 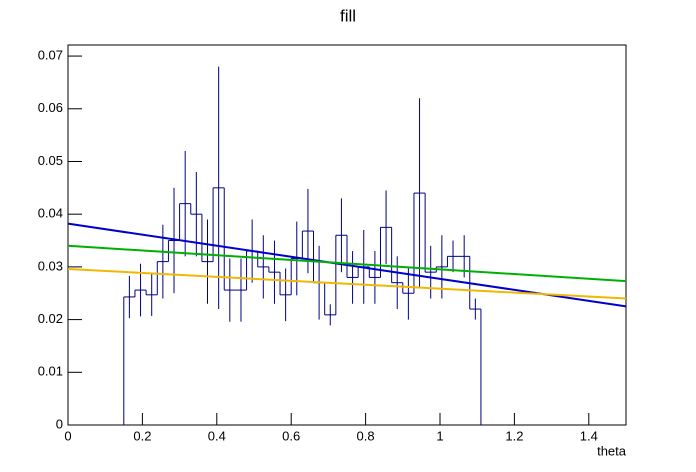 I want to click on x-tick-label: 0.6, so click(x=291, y=435).